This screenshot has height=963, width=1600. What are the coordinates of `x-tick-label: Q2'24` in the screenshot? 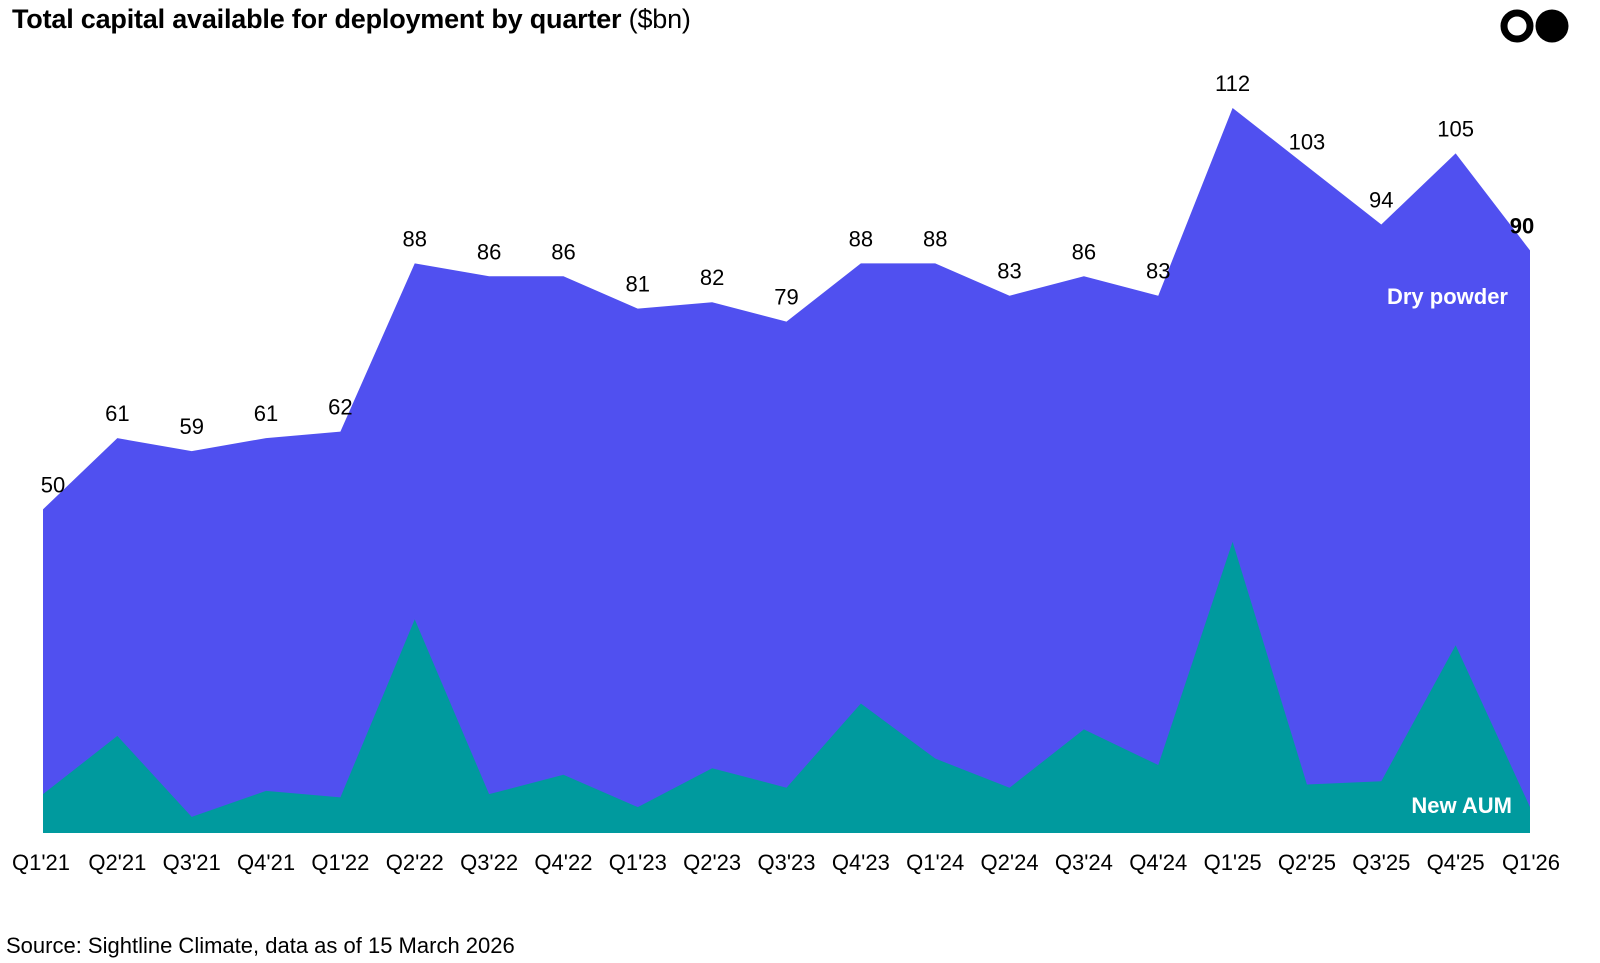 It's located at (1010, 862).